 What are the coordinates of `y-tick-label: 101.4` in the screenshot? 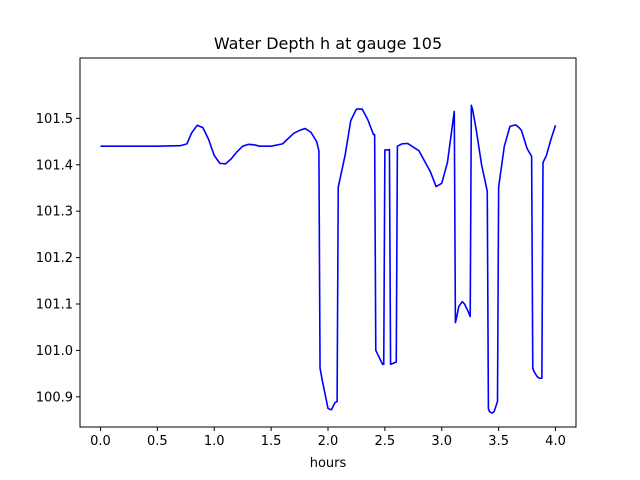 It's located at (54, 165).